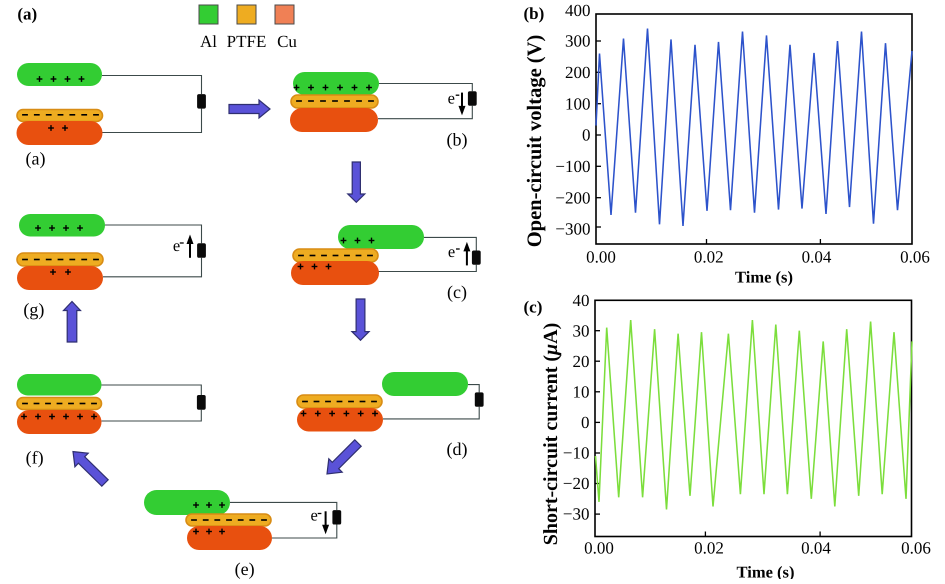 The width and height of the screenshot is (945, 584). Describe the element at coordinates (551, 434) in the screenshot. I see `svg-text: Short-circuit current (μA)` at that location.